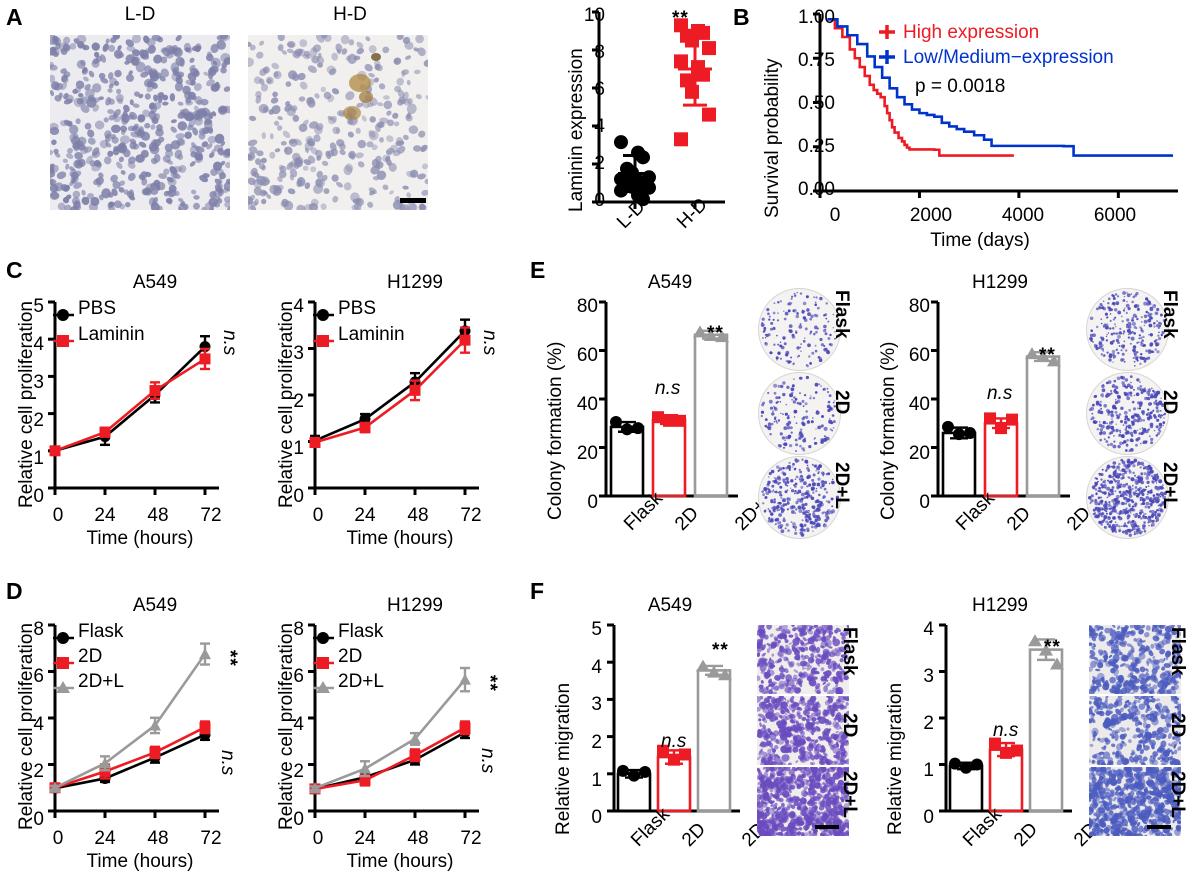  I want to click on panelE-e2-significance: **, so click(1047, 355).